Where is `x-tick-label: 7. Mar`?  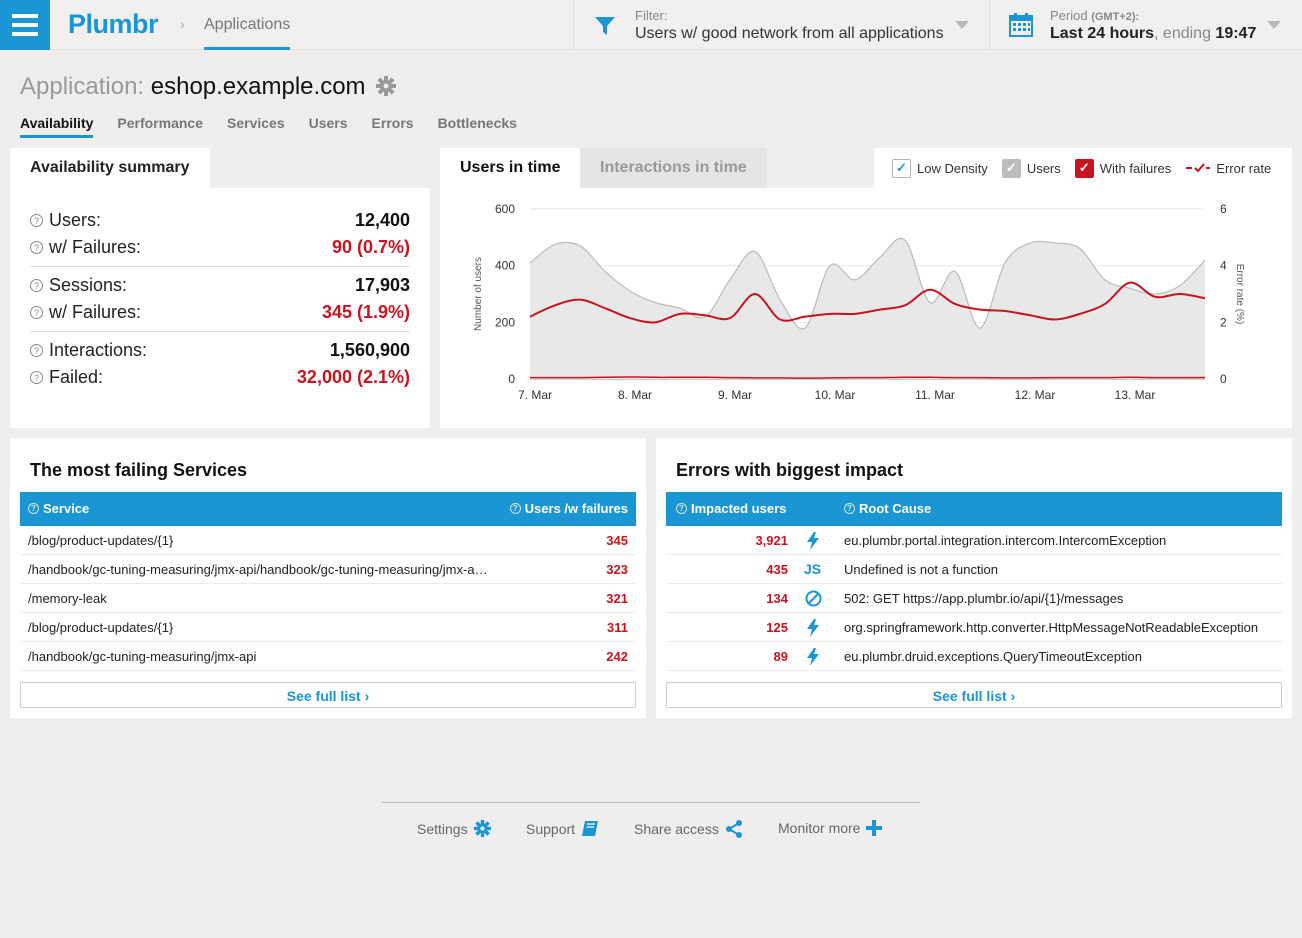 x-tick-label: 7. Mar is located at coordinates (535, 395).